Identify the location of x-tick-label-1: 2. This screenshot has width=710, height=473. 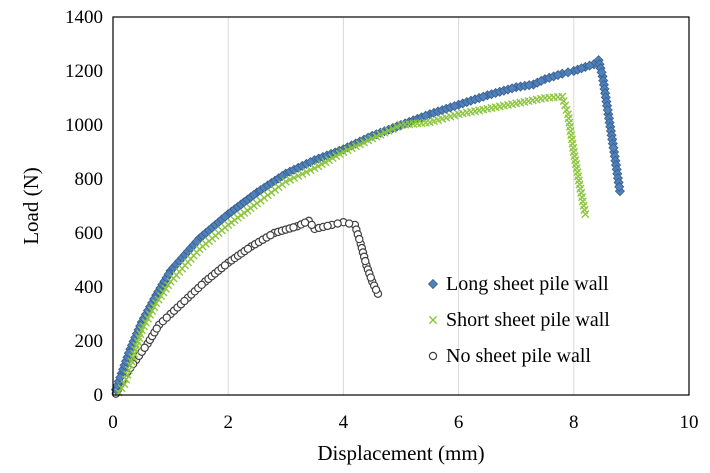
(228, 422).